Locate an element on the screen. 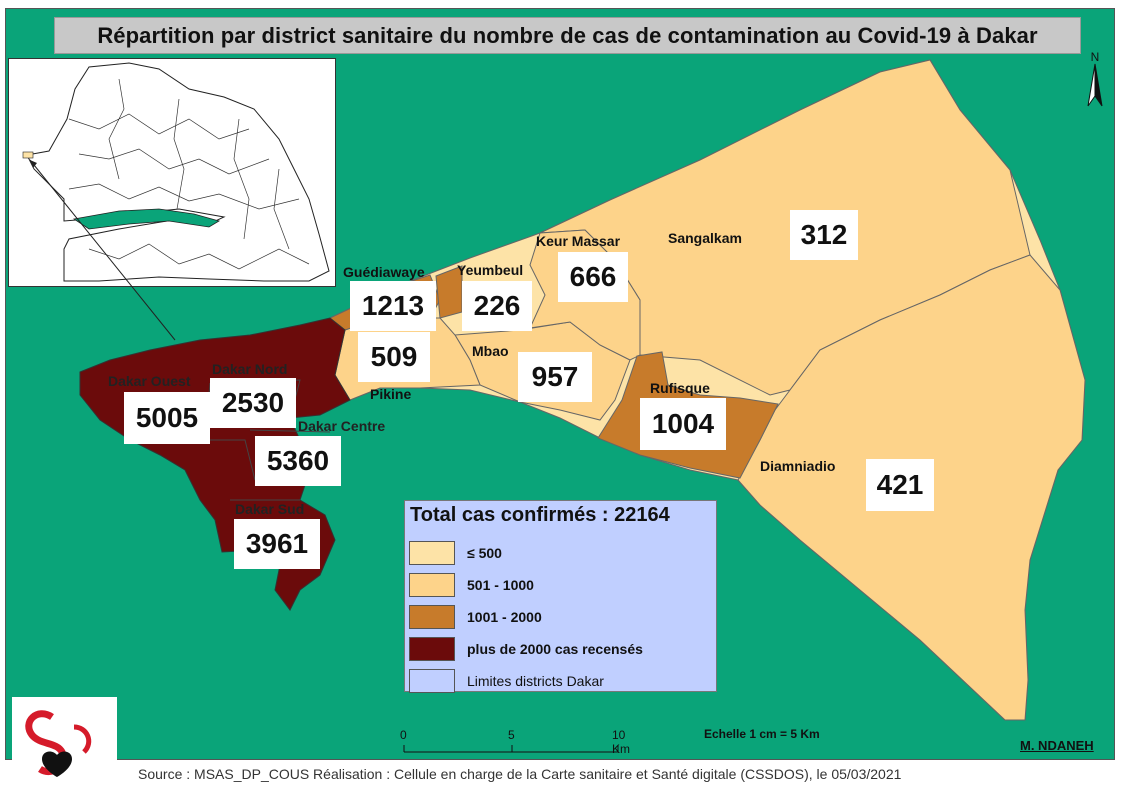 The width and height of the screenshot is (1123, 797). case-count-rufisque: 1004 is located at coordinates (683, 424).